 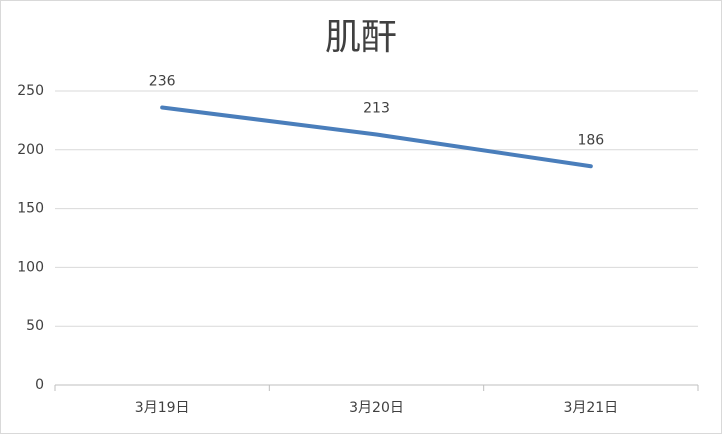 What do you see at coordinates (162, 81) in the screenshot?
I see `data-label: 236` at bounding box center [162, 81].